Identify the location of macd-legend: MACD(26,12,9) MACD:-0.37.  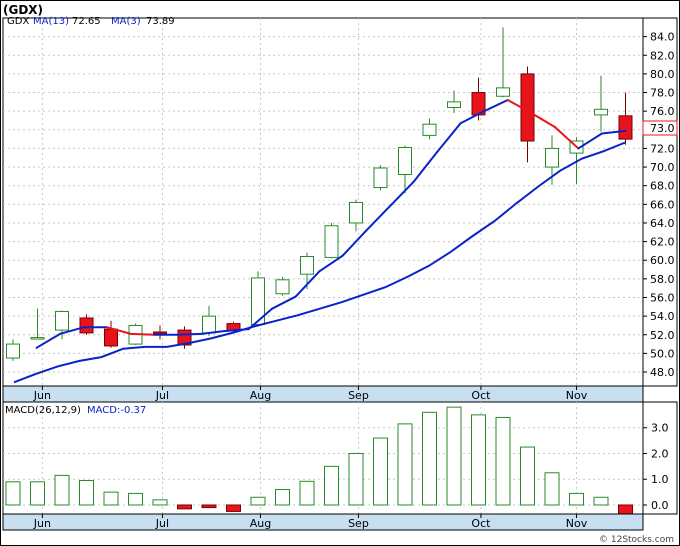
(75, 410).